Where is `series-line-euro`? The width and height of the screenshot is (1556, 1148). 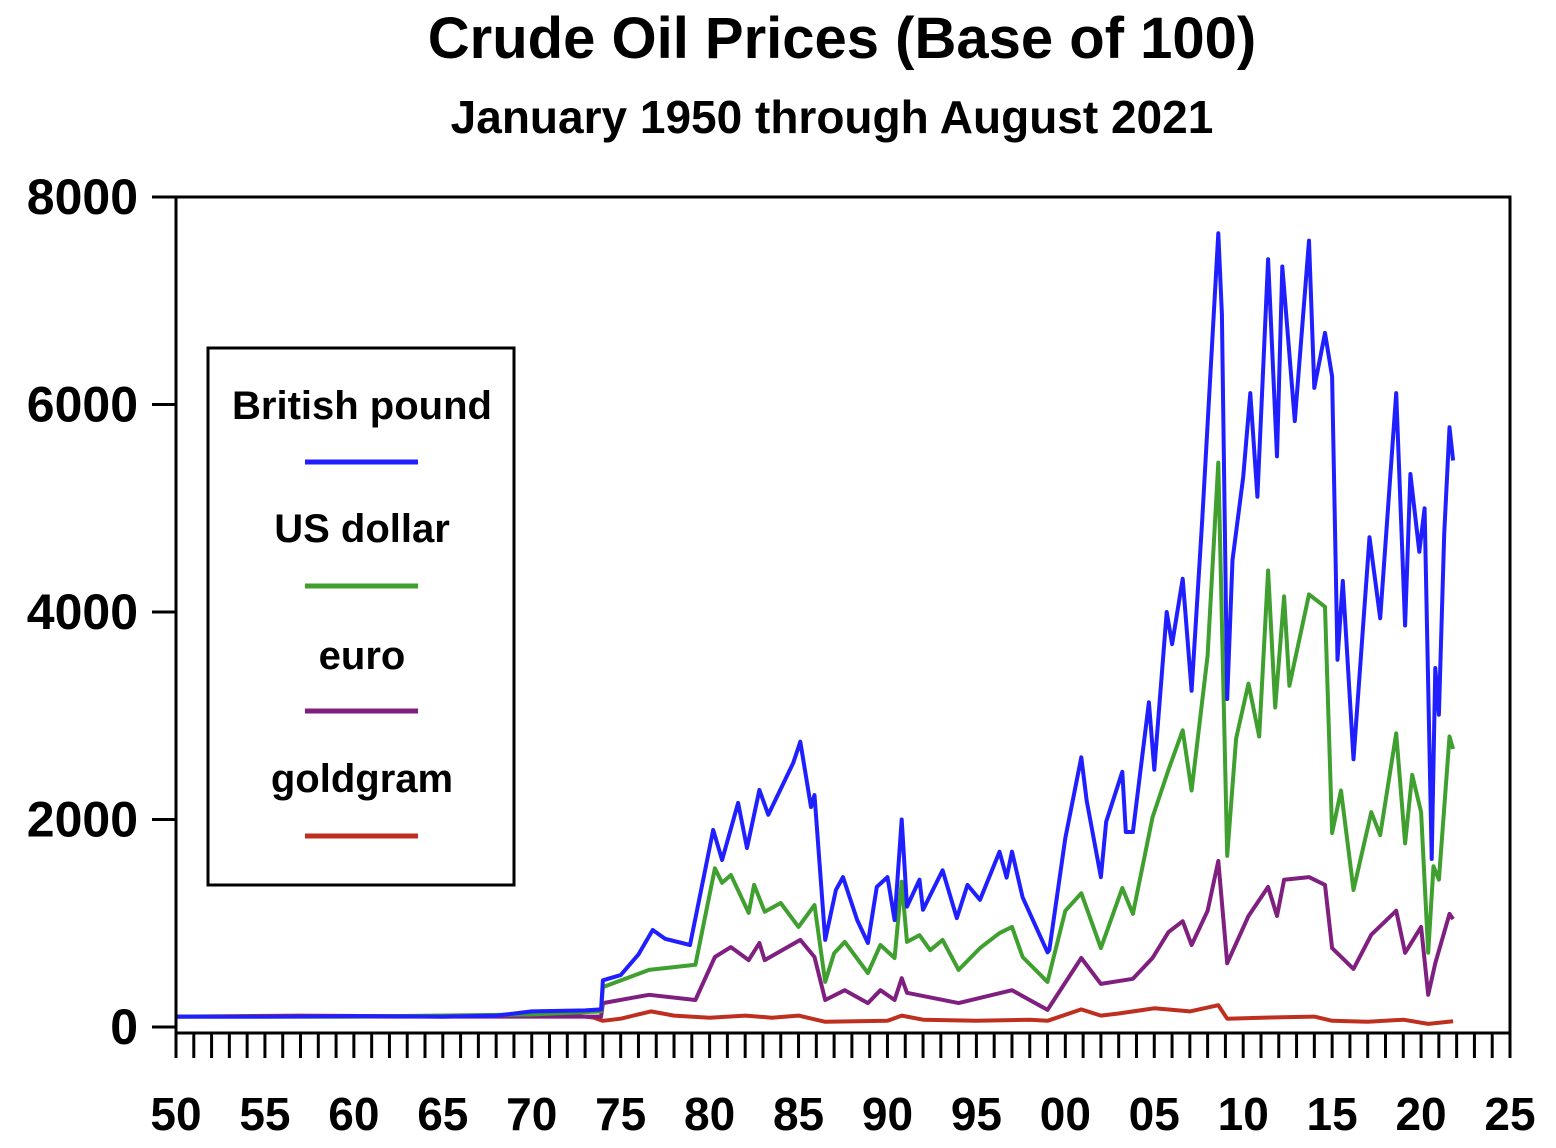 series-line-euro is located at coordinates (815, 939).